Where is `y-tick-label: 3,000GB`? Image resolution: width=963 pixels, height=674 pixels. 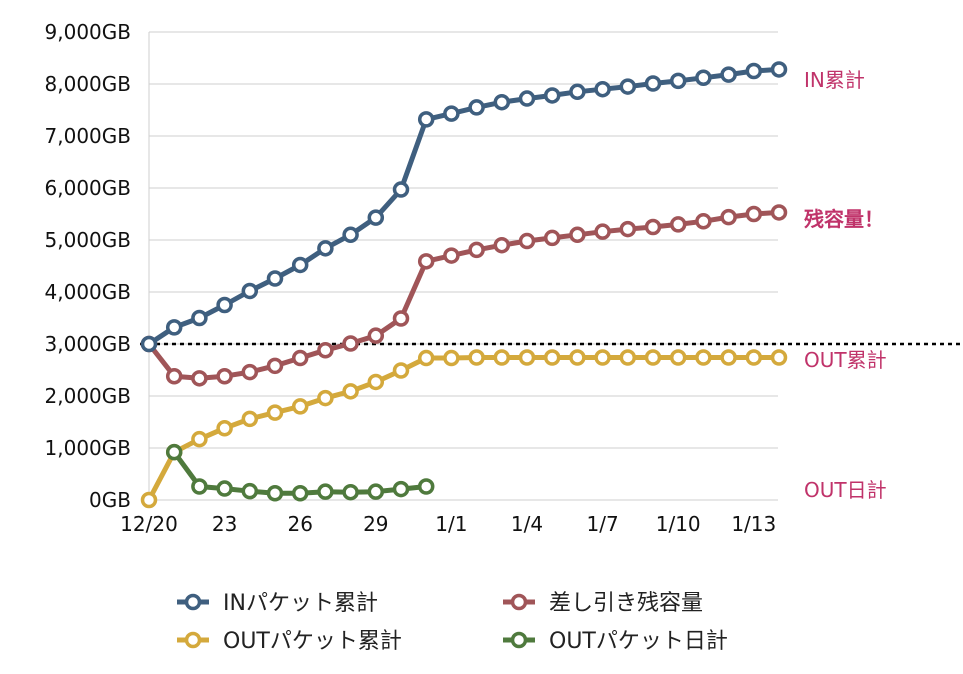 y-tick-label: 3,000GB is located at coordinates (88, 344).